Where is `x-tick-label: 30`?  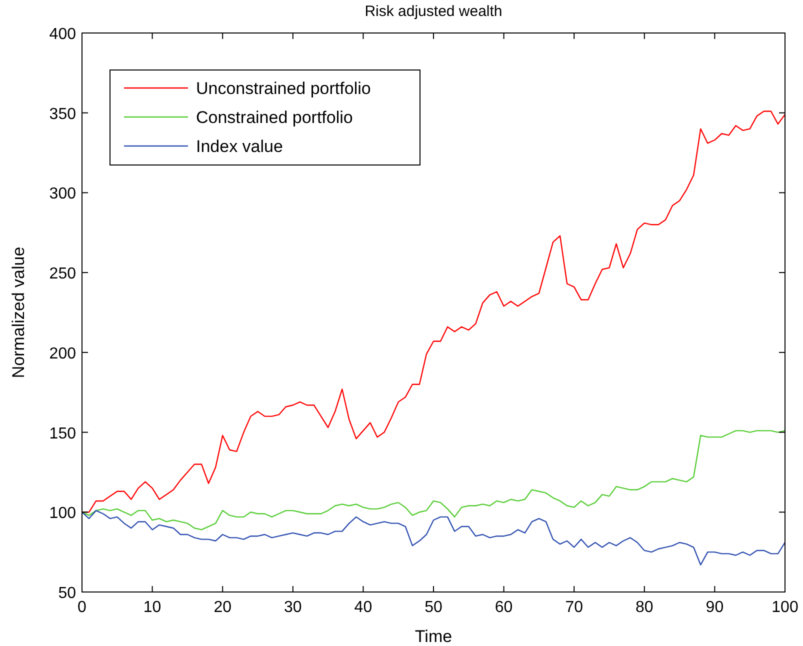 x-tick-label: 30 is located at coordinates (293, 607).